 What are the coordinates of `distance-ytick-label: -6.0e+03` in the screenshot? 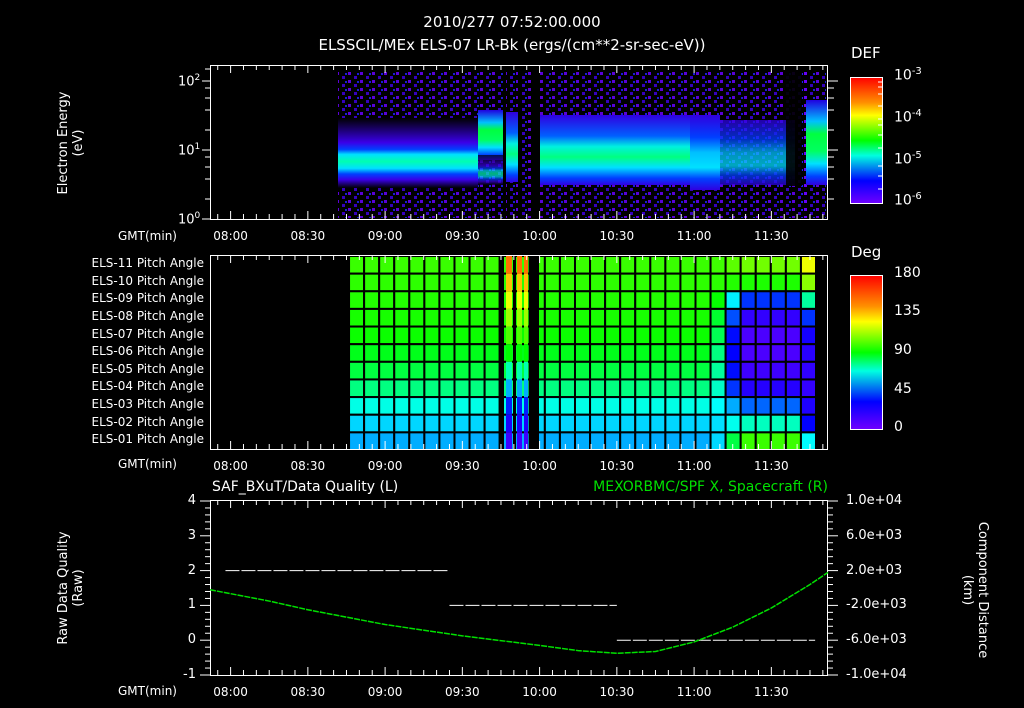 It's located at (876, 640).